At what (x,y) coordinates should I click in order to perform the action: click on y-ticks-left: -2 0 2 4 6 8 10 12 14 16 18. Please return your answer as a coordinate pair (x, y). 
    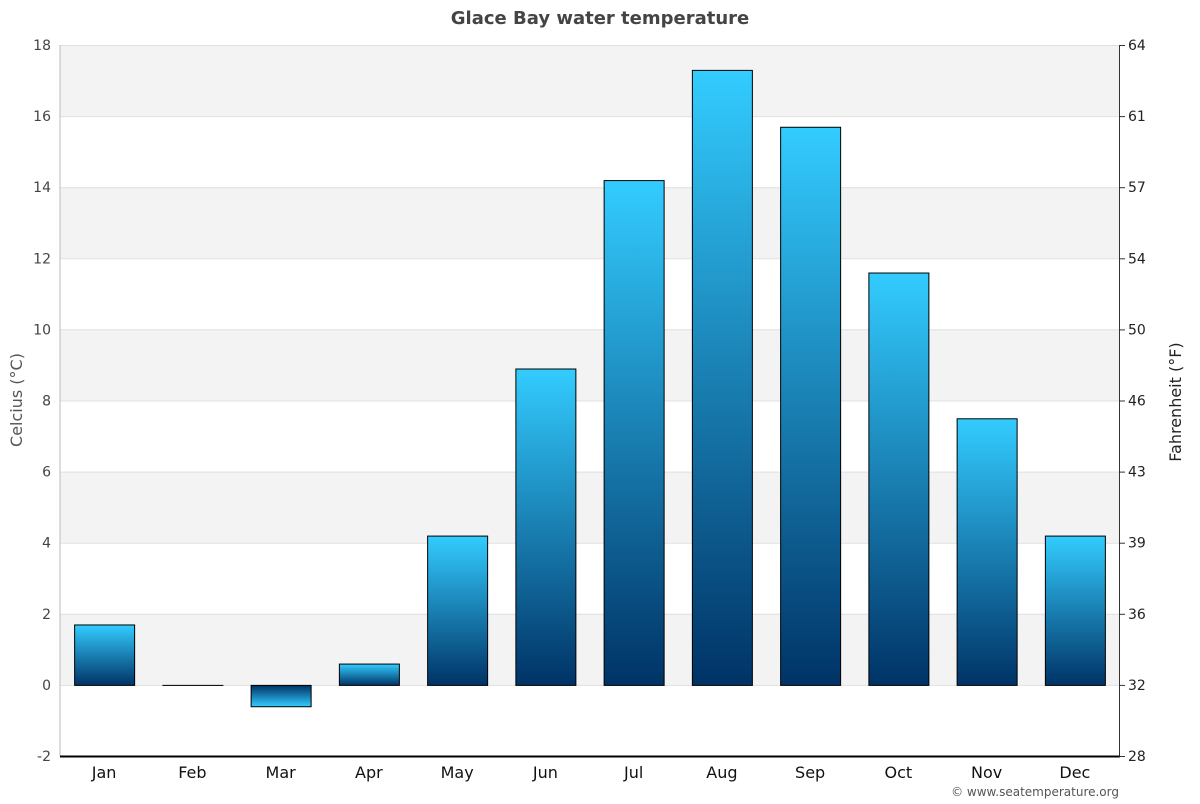
    Looking at the image, I should click on (42, 401).